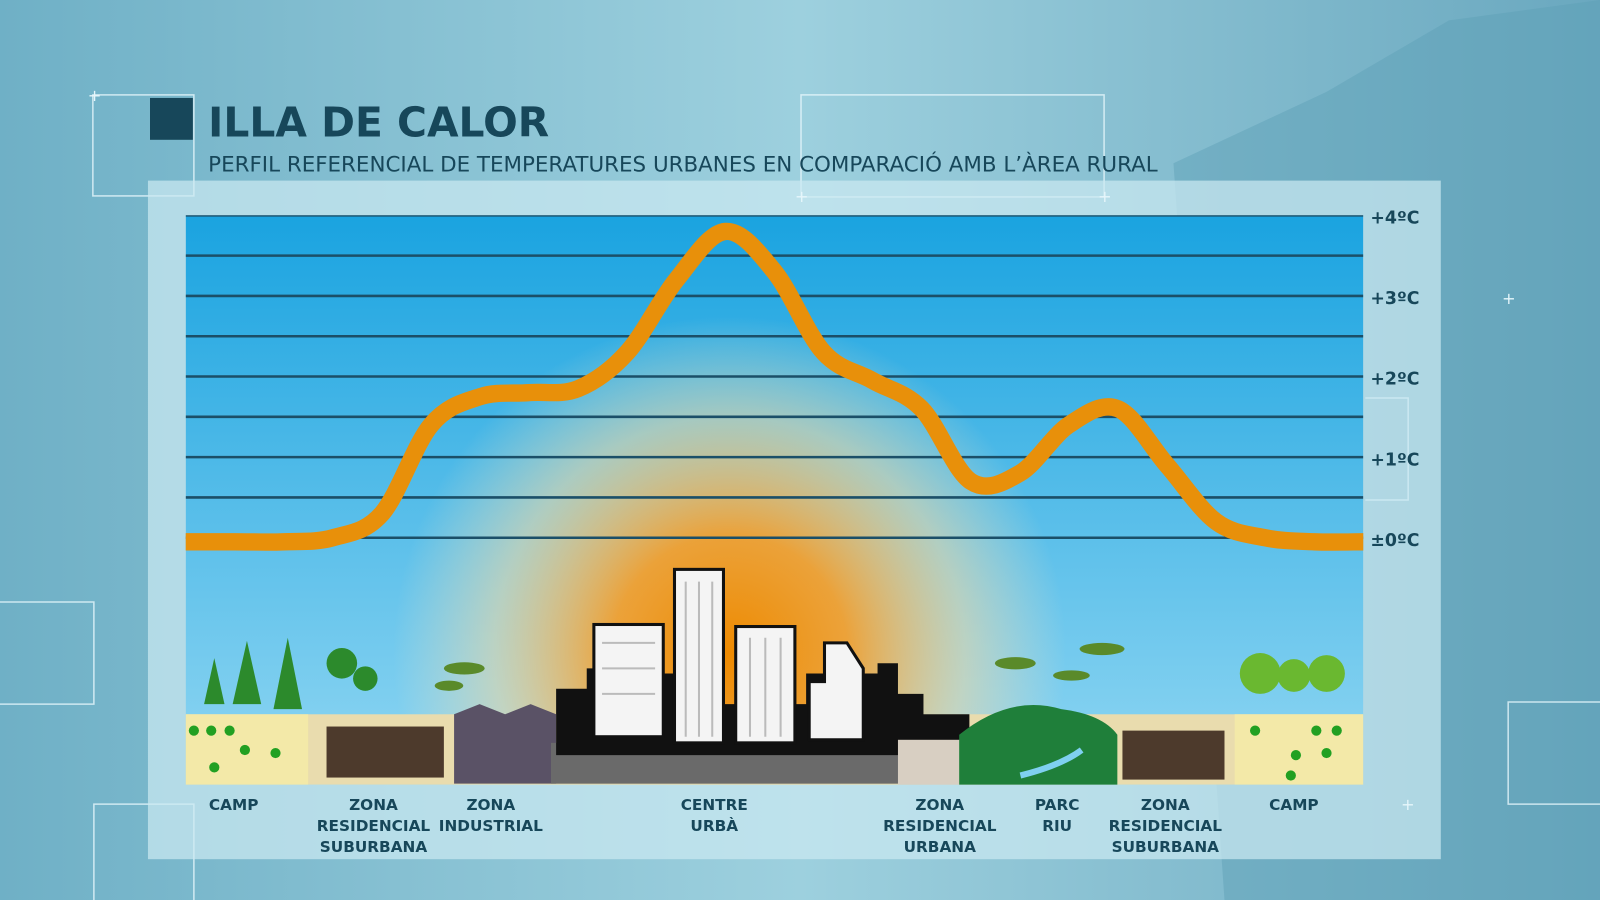 Image resolution: width=1600 pixels, height=900 pixels. What do you see at coordinates (1057, 815) in the screenshot?
I see `x-category-label: PARC RIU` at bounding box center [1057, 815].